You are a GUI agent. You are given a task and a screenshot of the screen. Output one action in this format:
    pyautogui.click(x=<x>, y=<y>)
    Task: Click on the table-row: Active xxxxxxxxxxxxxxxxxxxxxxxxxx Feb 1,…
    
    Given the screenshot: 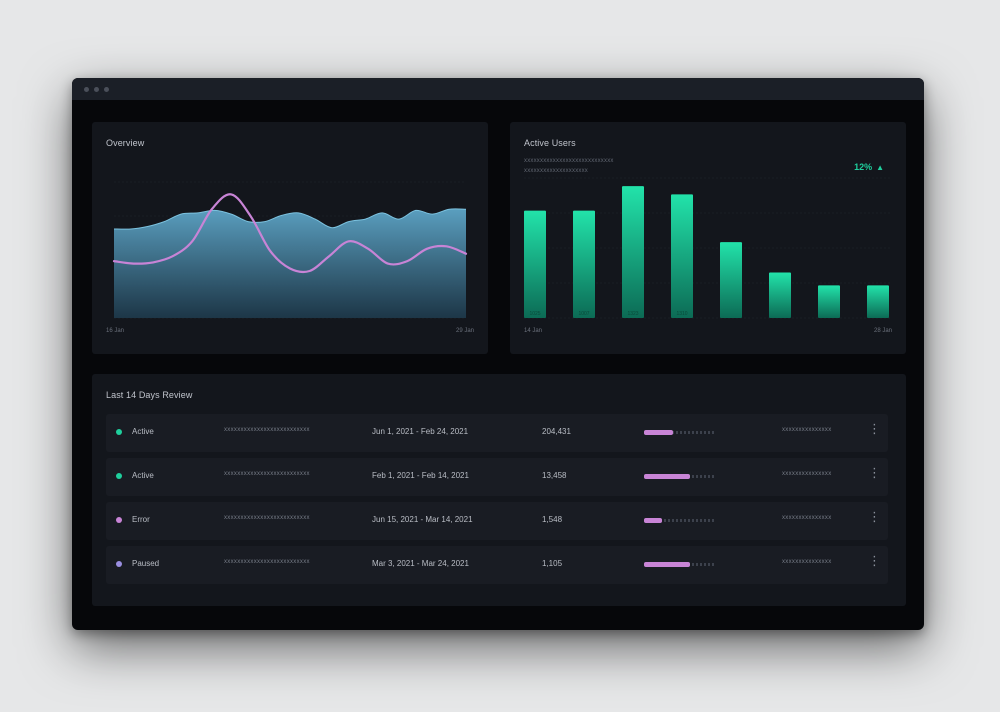 What is the action you would take?
    pyautogui.click(x=497, y=477)
    